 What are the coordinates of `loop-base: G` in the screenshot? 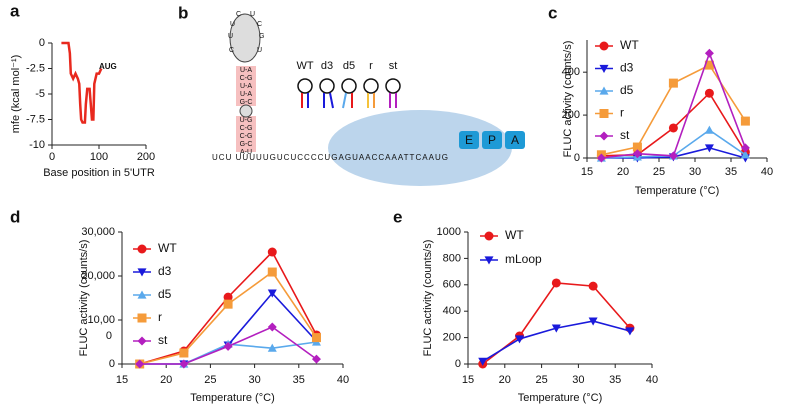 It's located at (261, 36).